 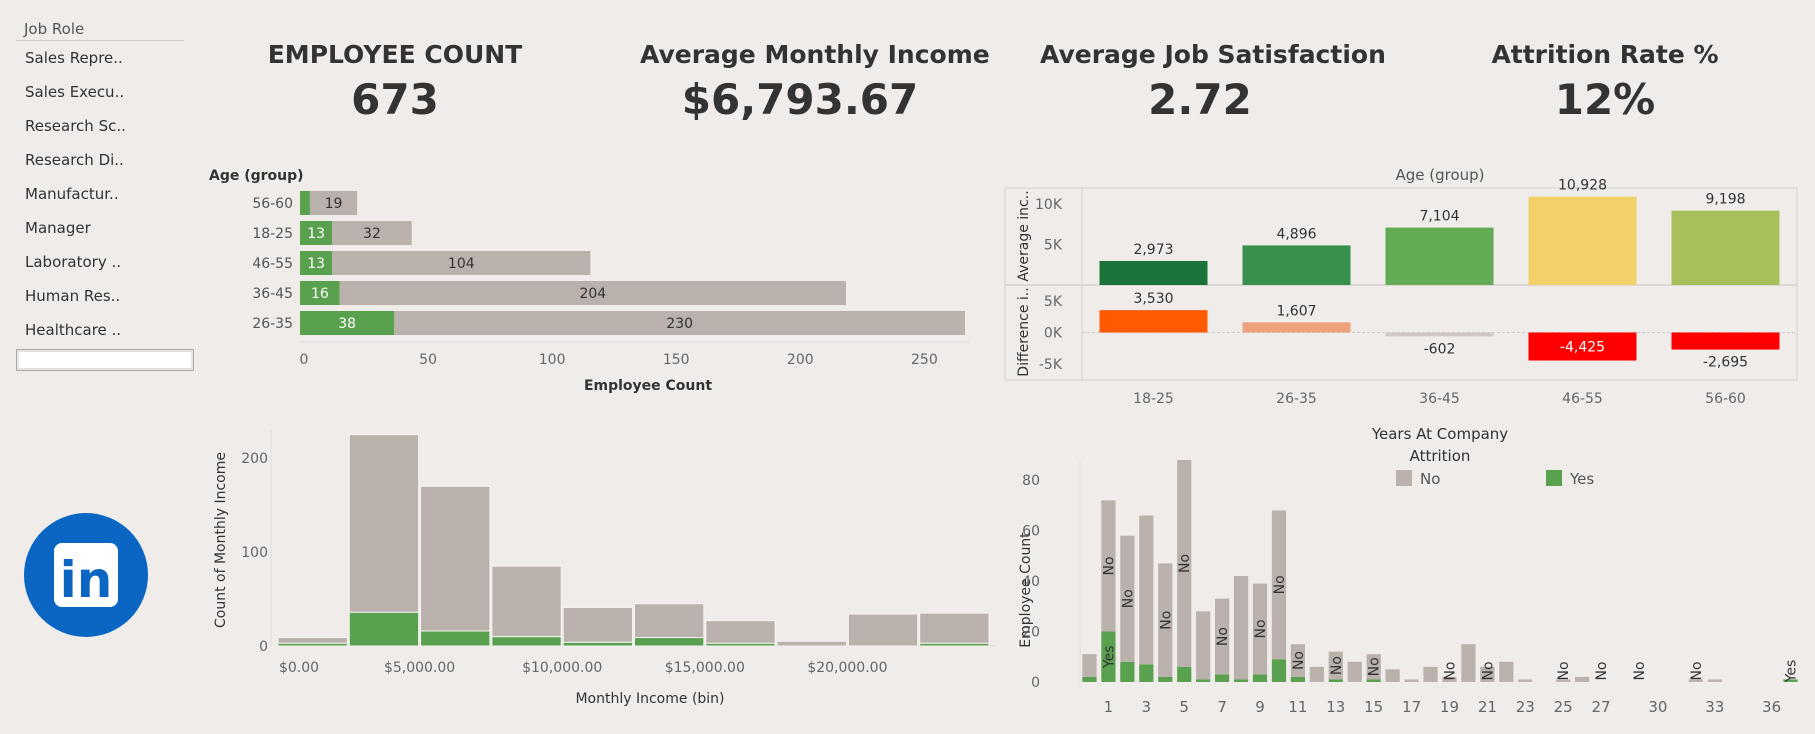 What do you see at coordinates (1771, 707) in the screenshot?
I see `x-tick-label: 36` at bounding box center [1771, 707].